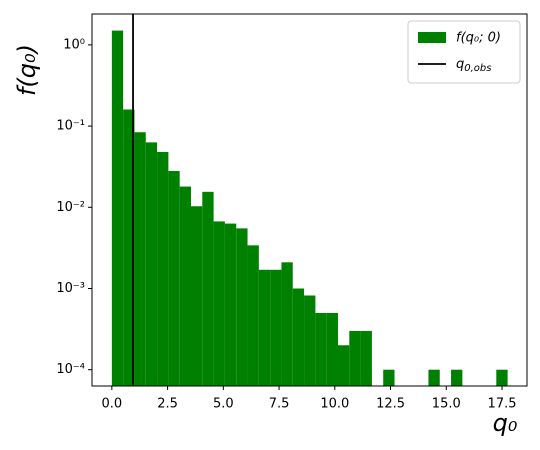 The image size is (540, 450). Describe the element at coordinates (505, 423) in the screenshot. I see `x-axis-label: q₀` at that location.